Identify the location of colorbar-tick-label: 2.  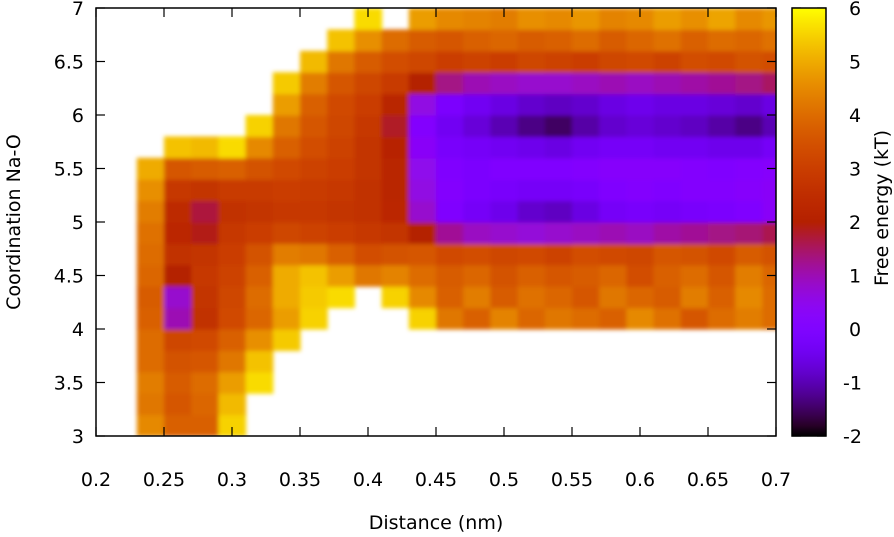
(855, 223).